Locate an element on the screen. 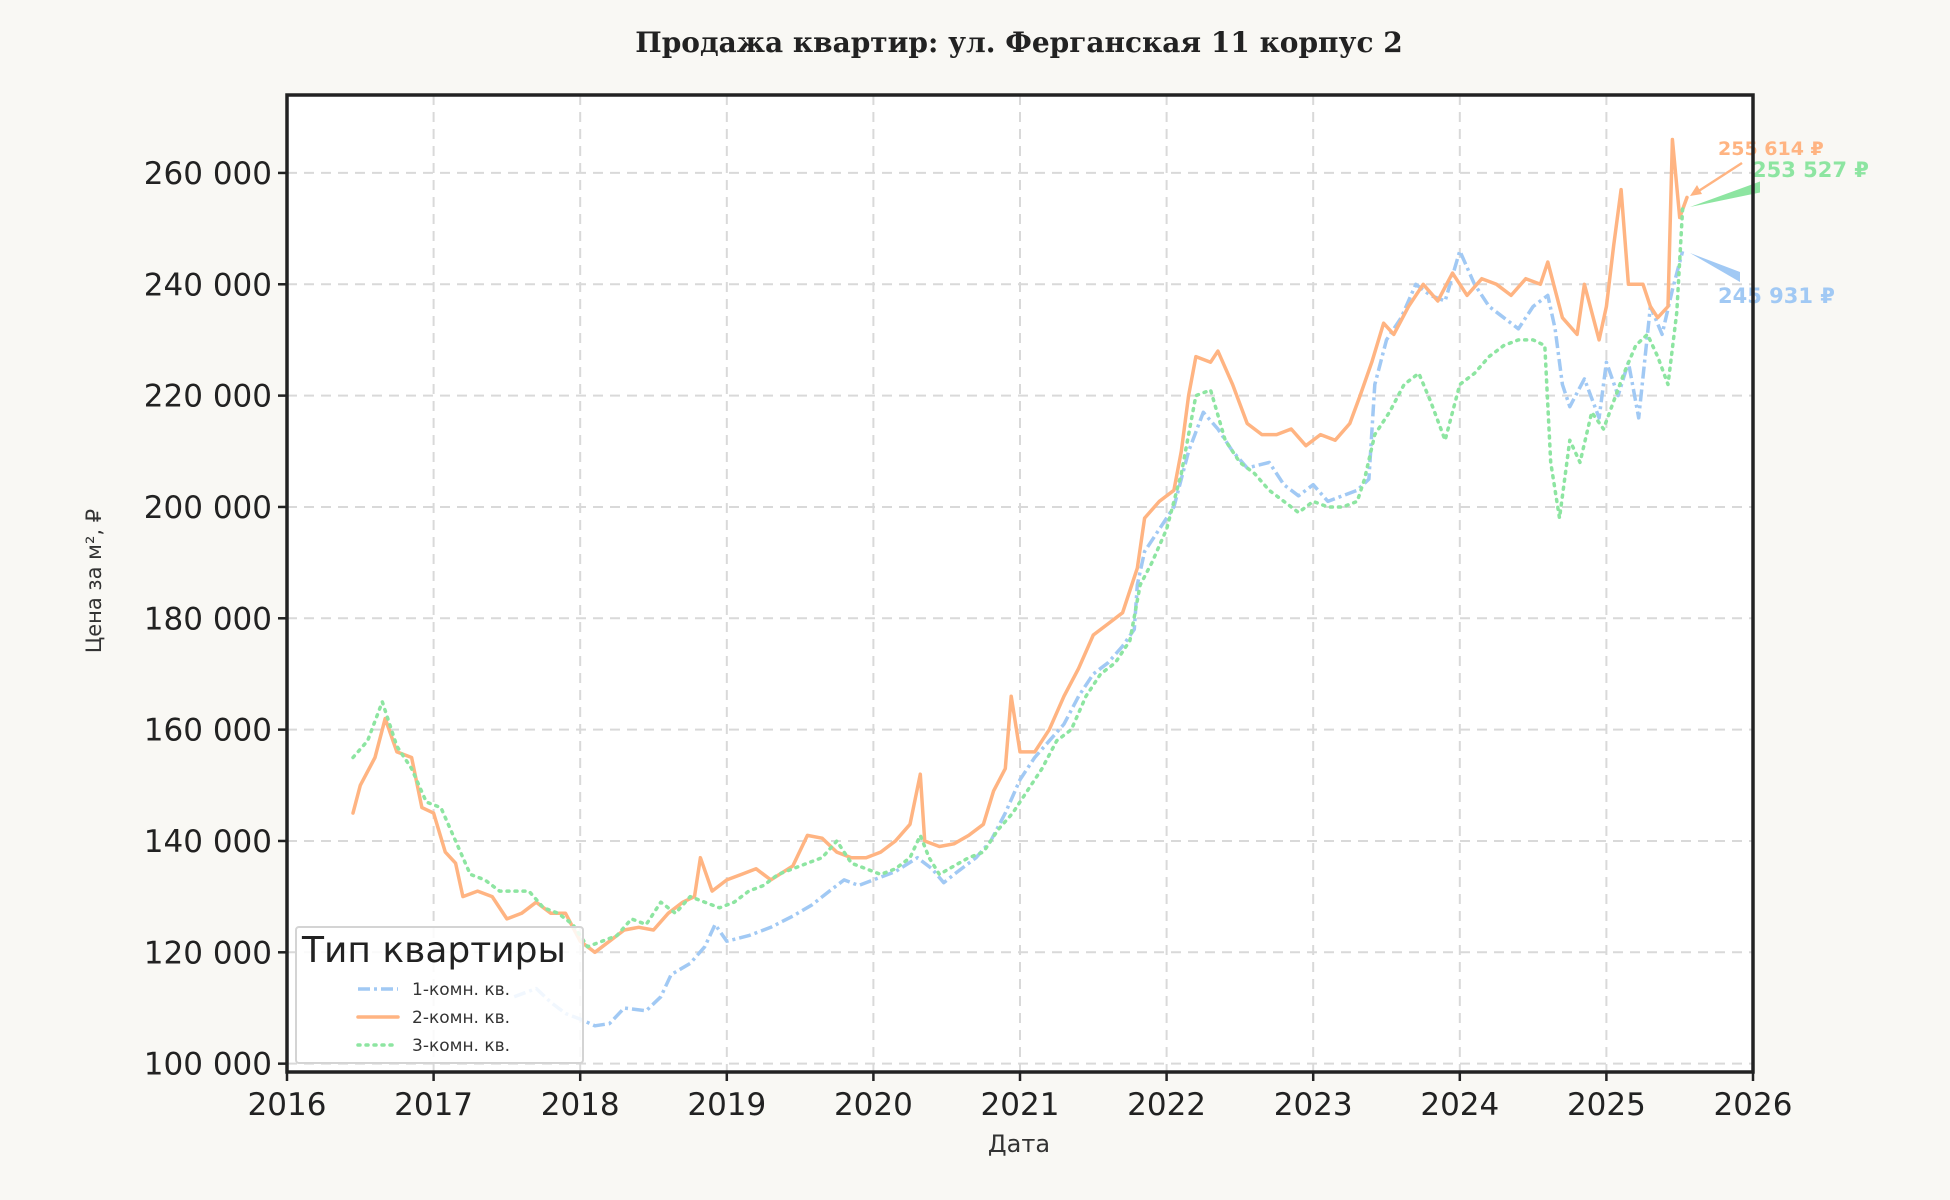 The height and width of the screenshot is (1200, 1950). y-tick-label: 240 000 is located at coordinates (208, 285).